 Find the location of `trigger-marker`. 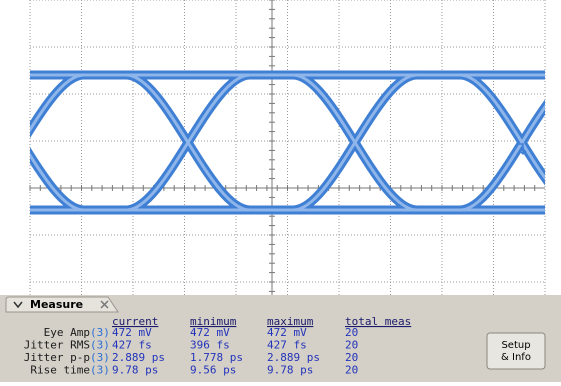

trigger-marker is located at coordinates (522, 149).